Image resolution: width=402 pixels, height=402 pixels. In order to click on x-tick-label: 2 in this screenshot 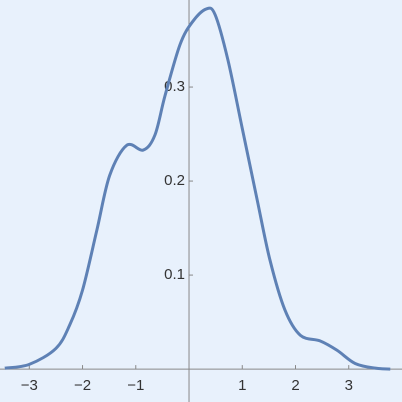, I will do `click(295, 385)`.